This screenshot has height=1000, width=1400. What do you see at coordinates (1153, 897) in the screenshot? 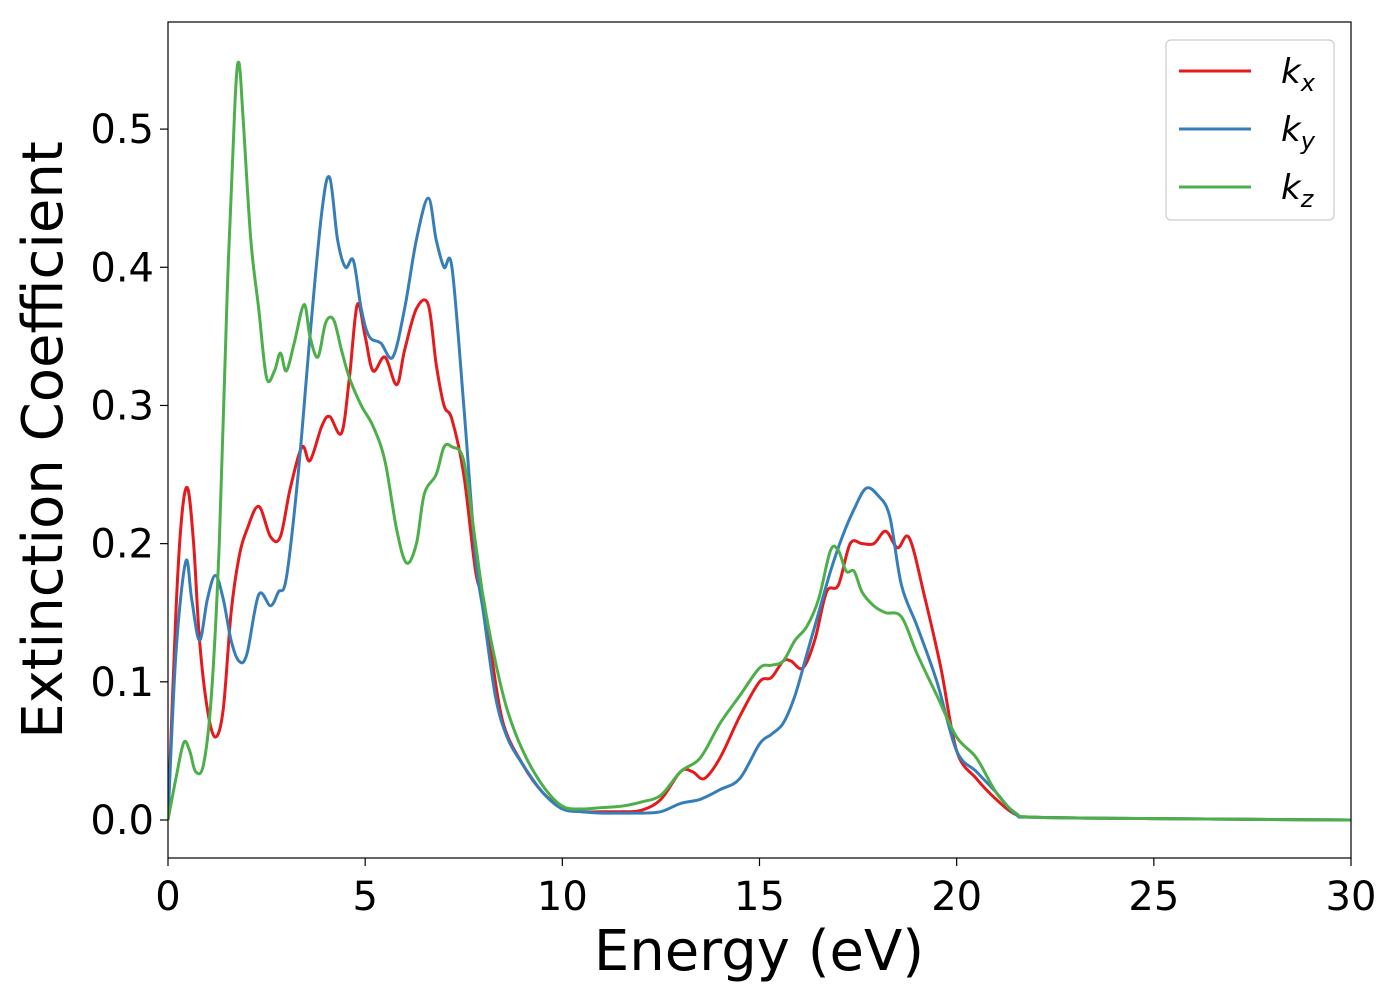
I see `x-tick-label: 25` at bounding box center [1153, 897].